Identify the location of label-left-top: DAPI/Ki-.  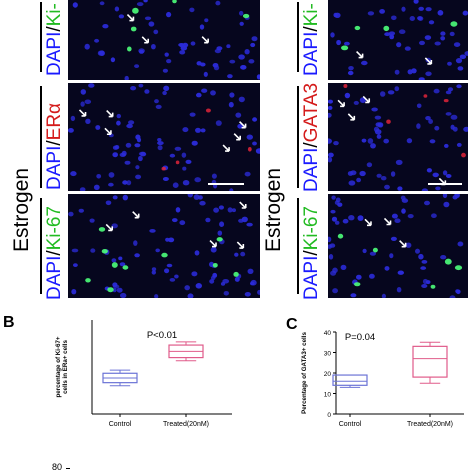
(54, 39).